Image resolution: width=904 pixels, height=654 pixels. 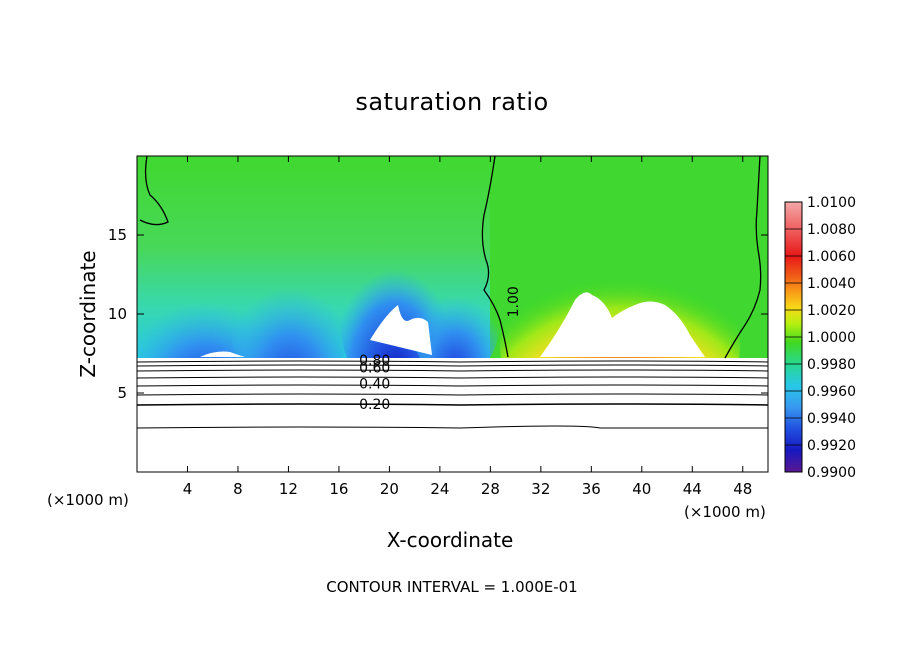 I want to click on y-tick-label: 10, so click(x=117, y=314).